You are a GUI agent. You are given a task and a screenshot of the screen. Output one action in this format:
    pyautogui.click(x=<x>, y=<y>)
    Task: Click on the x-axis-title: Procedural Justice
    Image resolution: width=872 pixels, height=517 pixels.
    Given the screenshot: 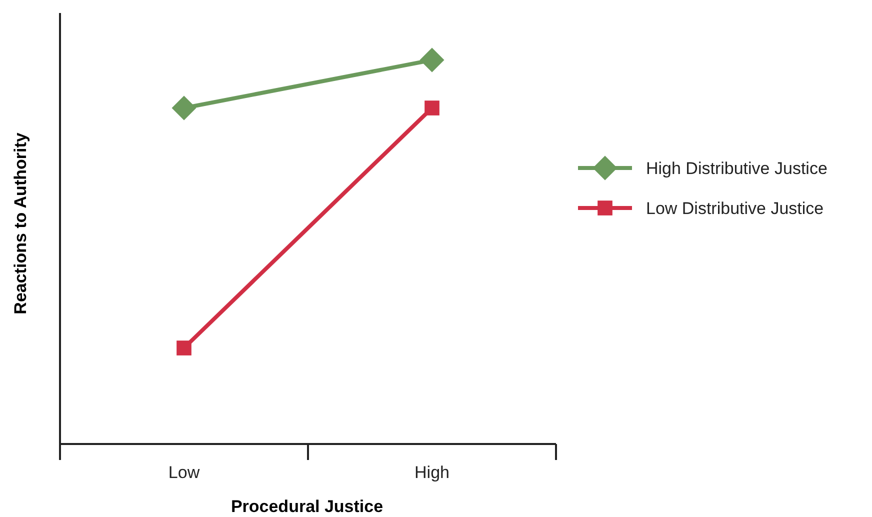 What is the action you would take?
    pyautogui.click(x=307, y=506)
    